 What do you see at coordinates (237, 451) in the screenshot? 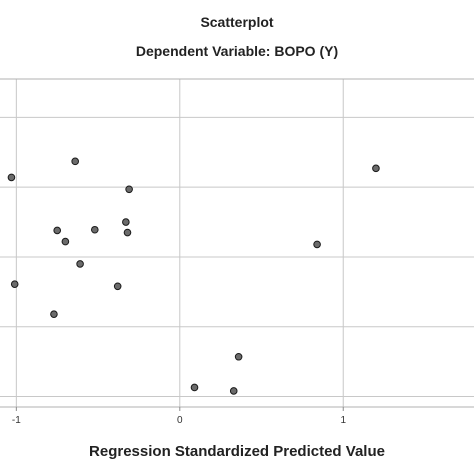
I see `x-axis-label: Regression Standardized Predicted Value` at bounding box center [237, 451].